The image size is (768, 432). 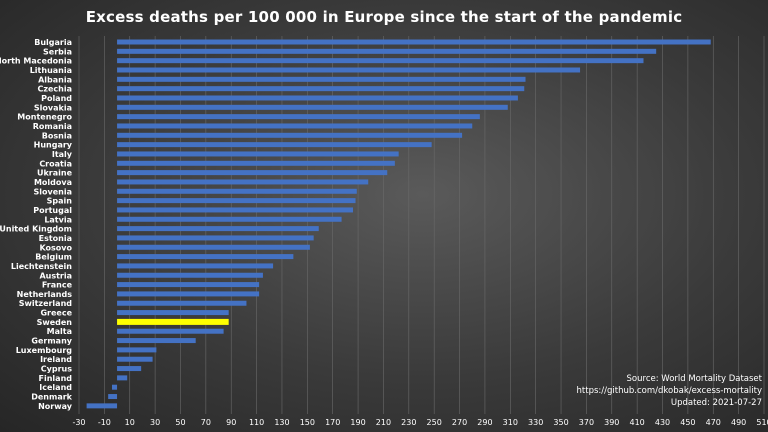 I want to click on category-label: Sweden, so click(x=55, y=322).